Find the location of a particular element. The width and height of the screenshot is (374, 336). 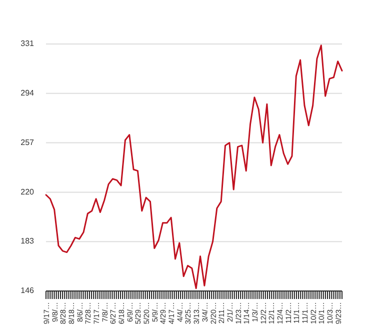

y-tick-label: 294 is located at coordinates (27, 93).